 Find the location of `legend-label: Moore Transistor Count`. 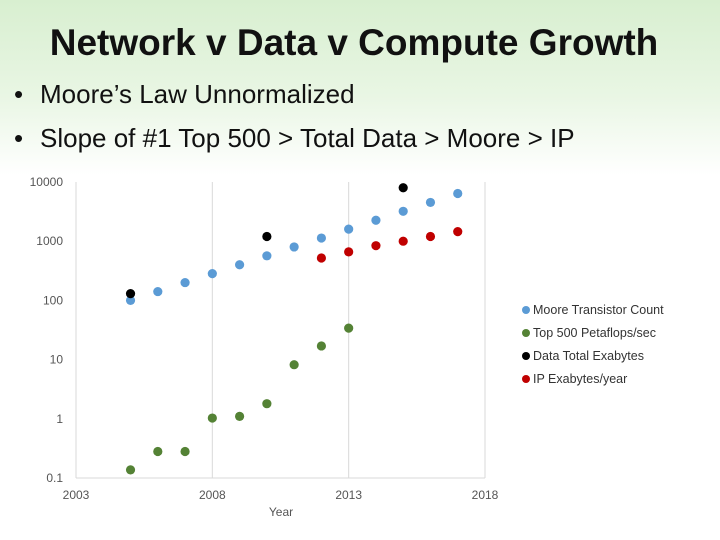

legend-label: Moore Transistor Count is located at coordinates (598, 310).